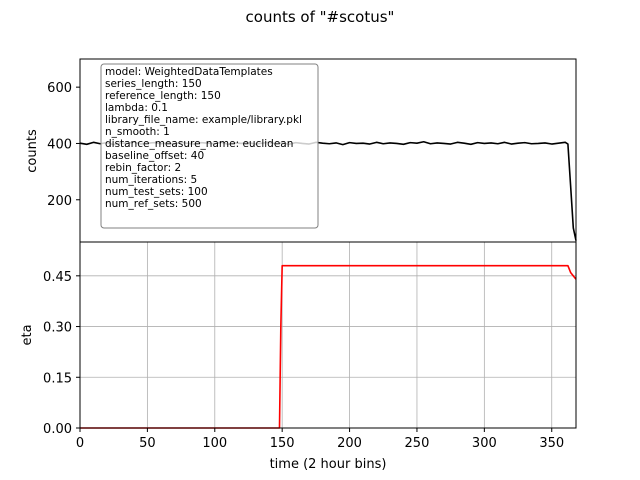  Describe the element at coordinates (417, 443) in the screenshot. I see `x-tick-label: 250` at that location.